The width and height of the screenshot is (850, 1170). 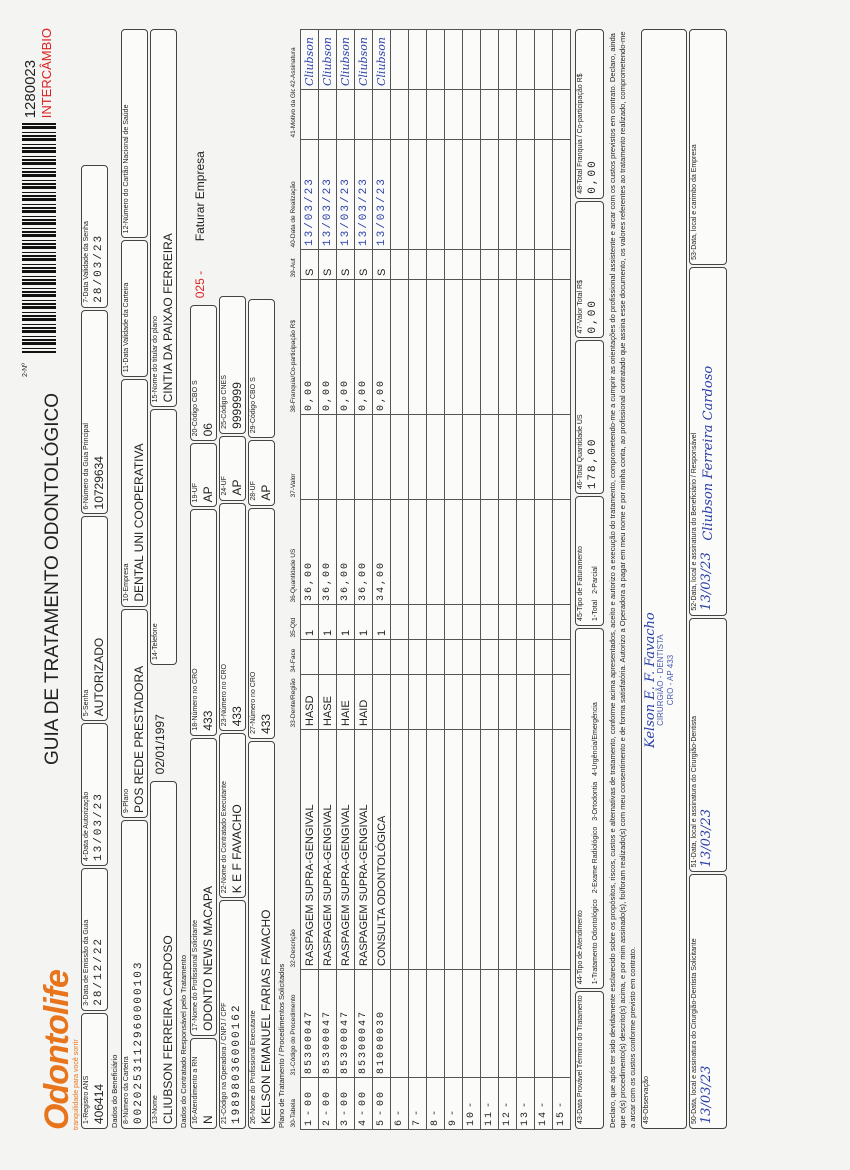 What do you see at coordinates (200, 284) in the screenshot?
I see `field-value: 025 -` at bounding box center [200, 284].